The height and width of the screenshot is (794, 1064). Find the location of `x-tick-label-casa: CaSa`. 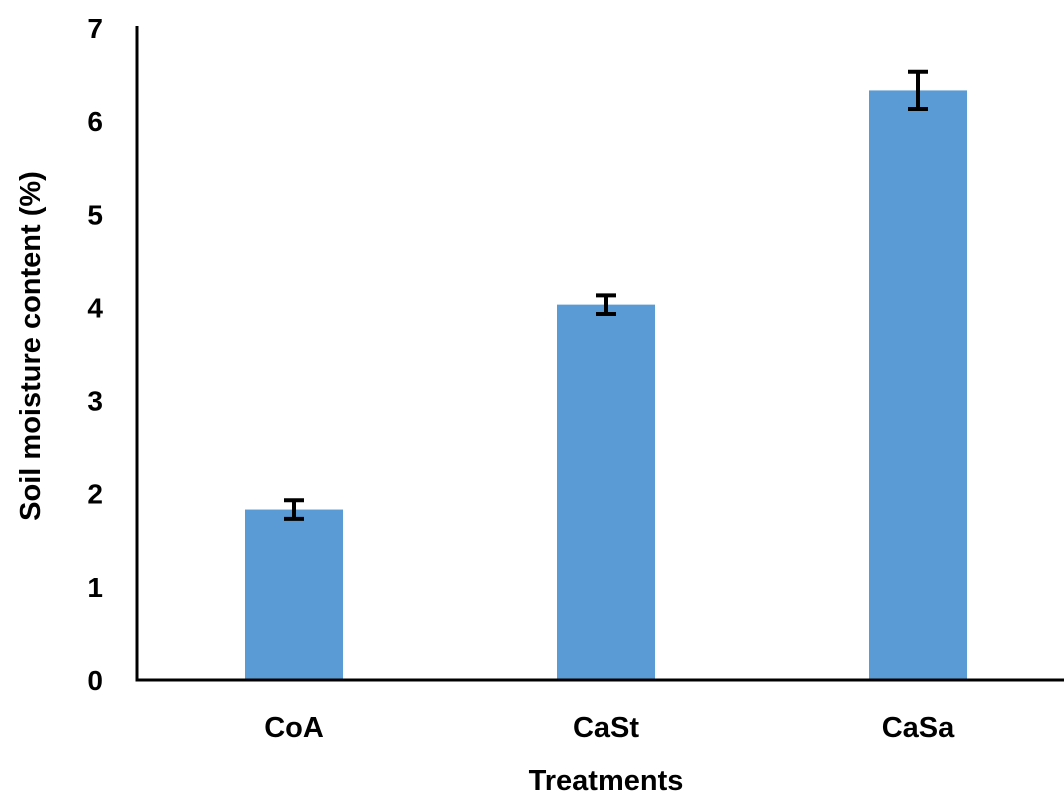

x-tick-label-casa: CaSa is located at coordinates (918, 728).